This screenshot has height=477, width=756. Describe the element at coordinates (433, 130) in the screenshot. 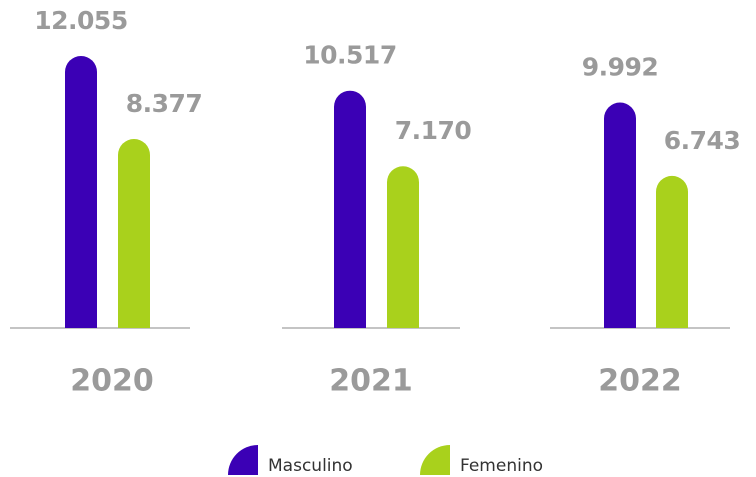

I see `value-label: 7.170` at that location.